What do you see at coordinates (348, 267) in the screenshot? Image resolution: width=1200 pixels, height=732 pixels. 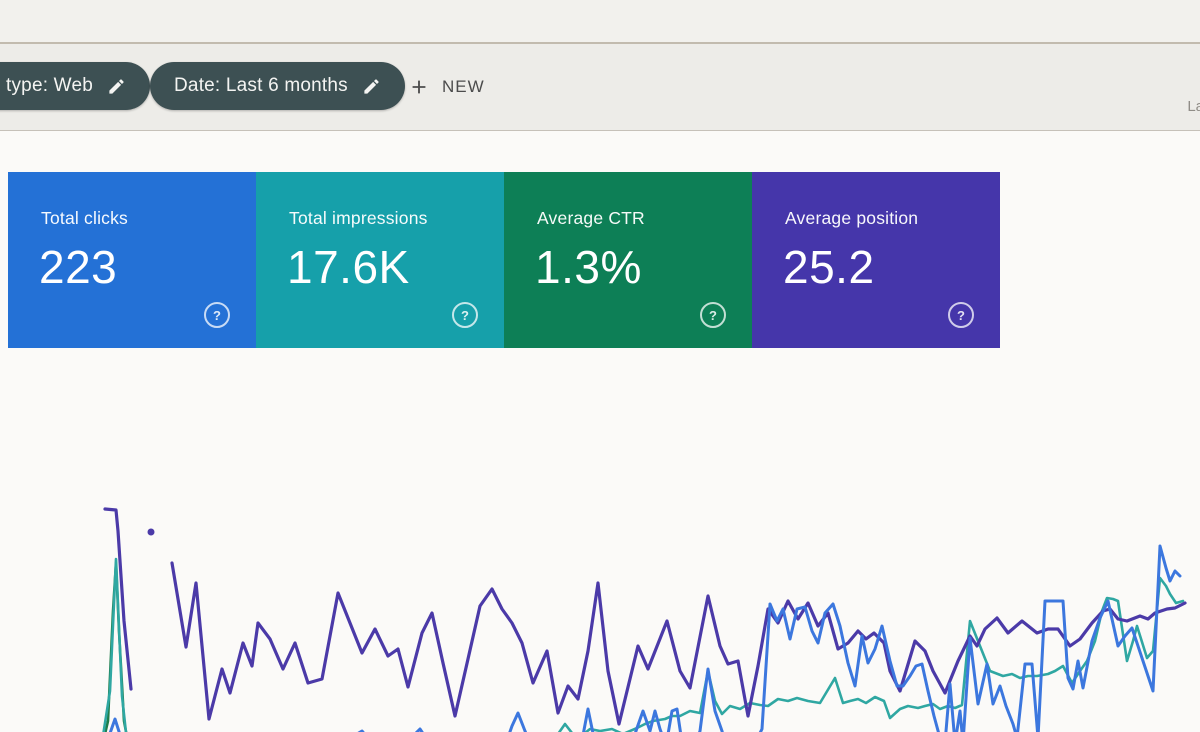 I see `card-value: 17.6K` at bounding box center [348, 267].